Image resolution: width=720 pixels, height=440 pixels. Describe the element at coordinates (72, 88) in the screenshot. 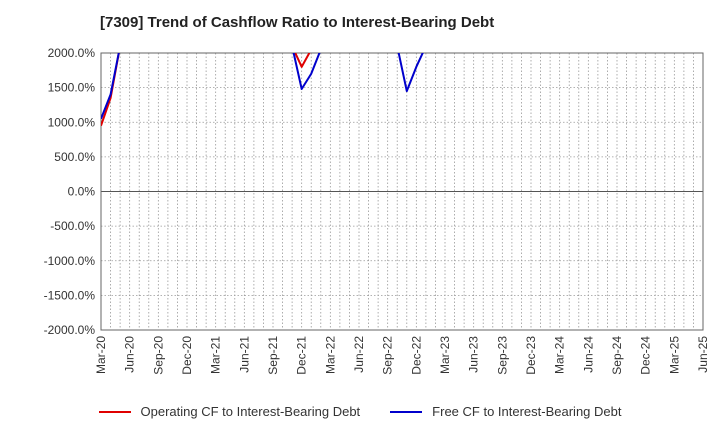

I see `y-tick-label: 1500.0%` at that location.